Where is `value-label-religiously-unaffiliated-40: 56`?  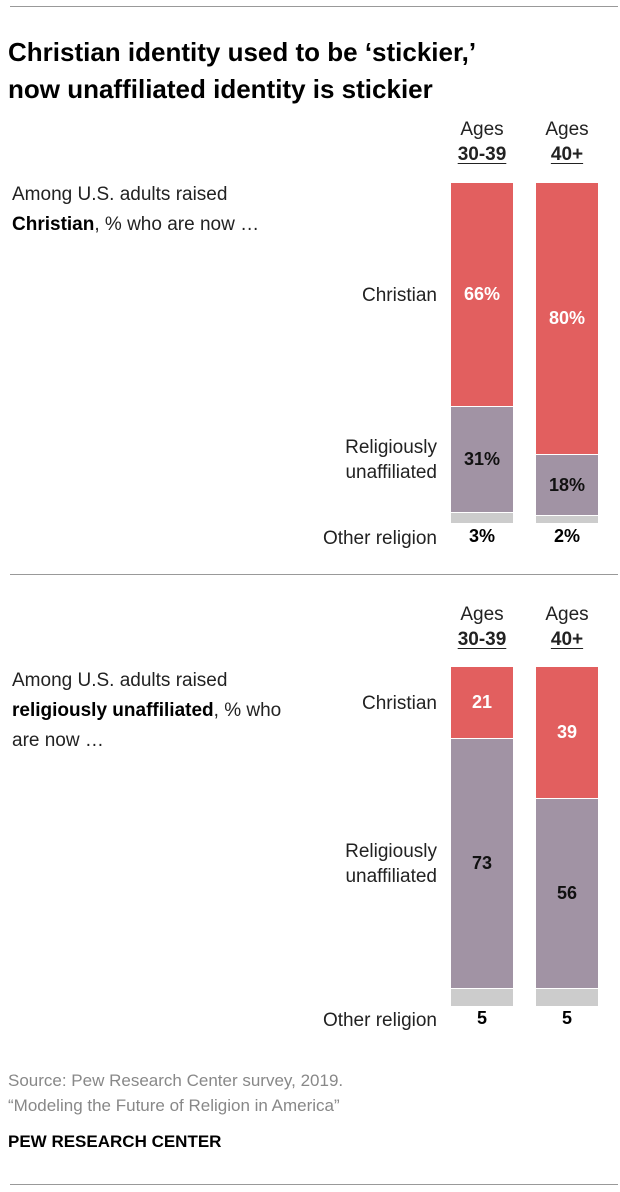
value-label-religiously-unaffiliated-40: 56 is located at coordinates (567, 893).